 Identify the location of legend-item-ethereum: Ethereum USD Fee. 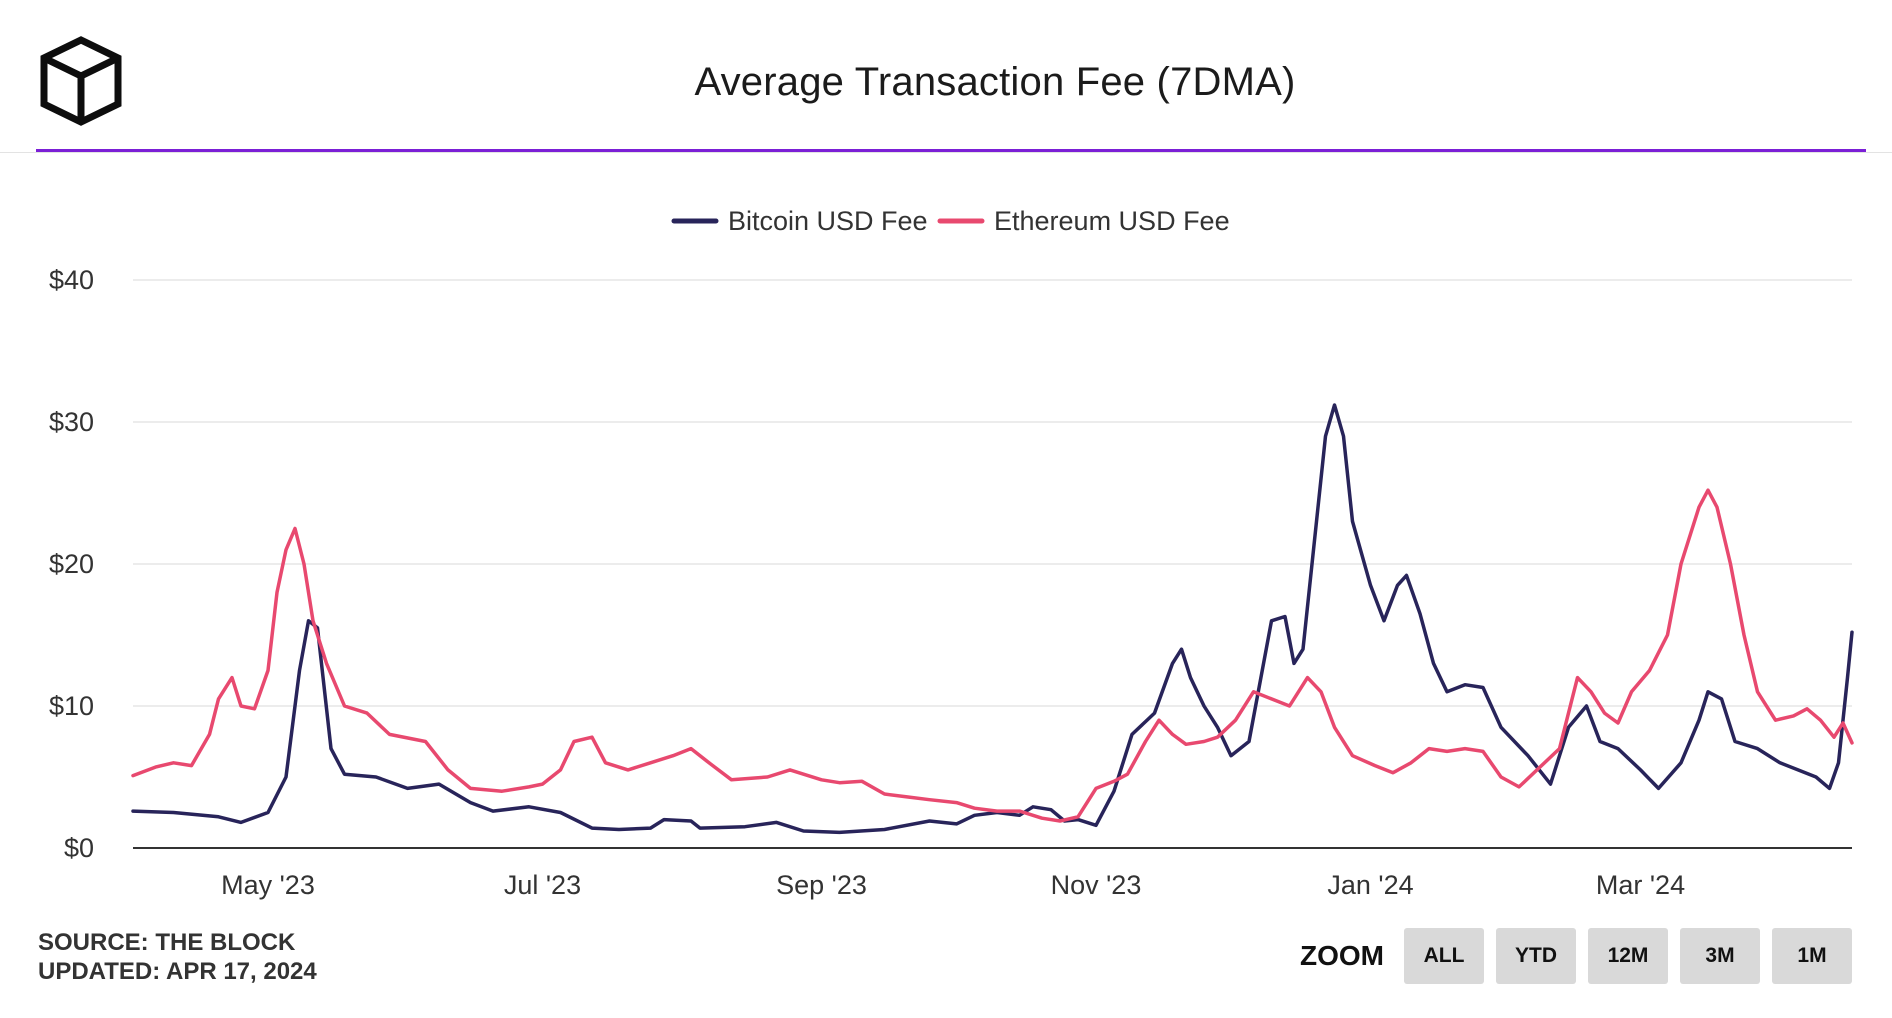
(1083, 221).